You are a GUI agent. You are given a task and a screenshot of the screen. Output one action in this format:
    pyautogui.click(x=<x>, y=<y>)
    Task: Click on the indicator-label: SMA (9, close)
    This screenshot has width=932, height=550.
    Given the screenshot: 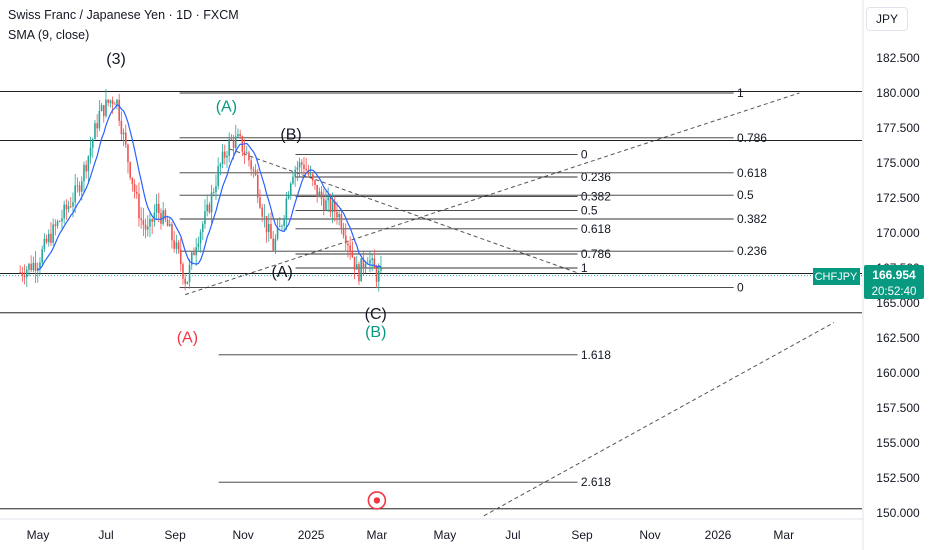 What is the action you would take?
    pyautogui.click(x=49, y=35)
    